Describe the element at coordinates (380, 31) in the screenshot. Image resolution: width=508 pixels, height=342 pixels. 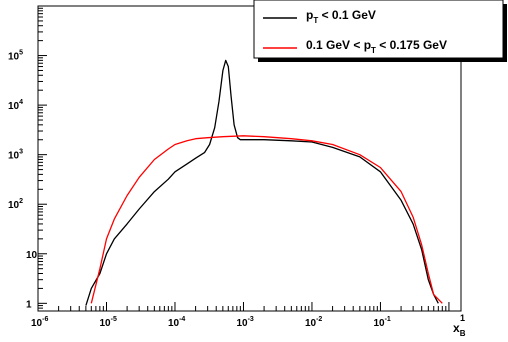
I see `legend: pT < 0.1 GeV 0.1 GeV < pT < 0.175 GeV` at that location.